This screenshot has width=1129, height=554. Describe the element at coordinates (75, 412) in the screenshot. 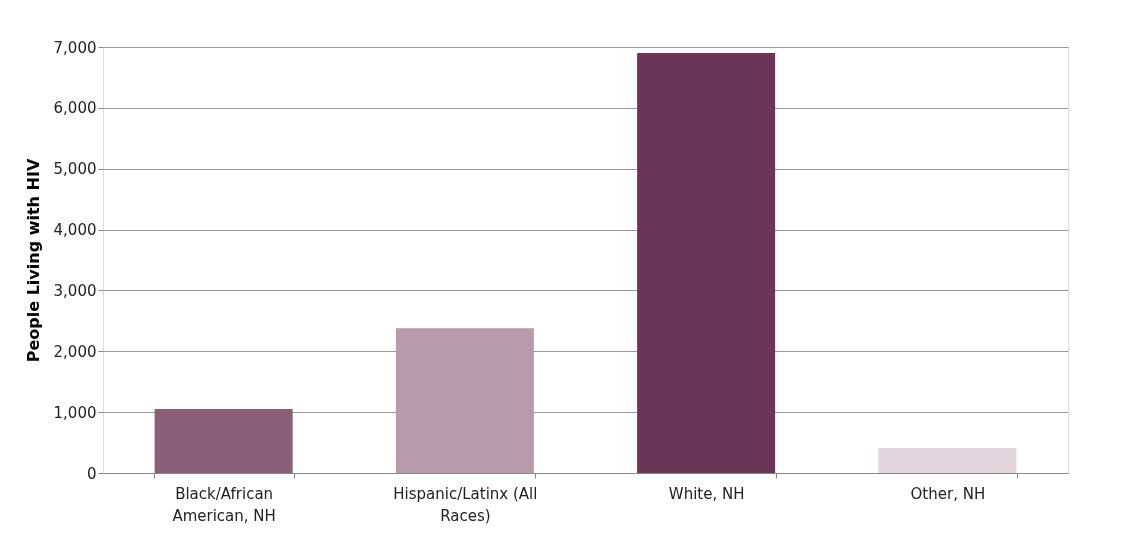

I see `y-tick-label: 1,000` at that location.